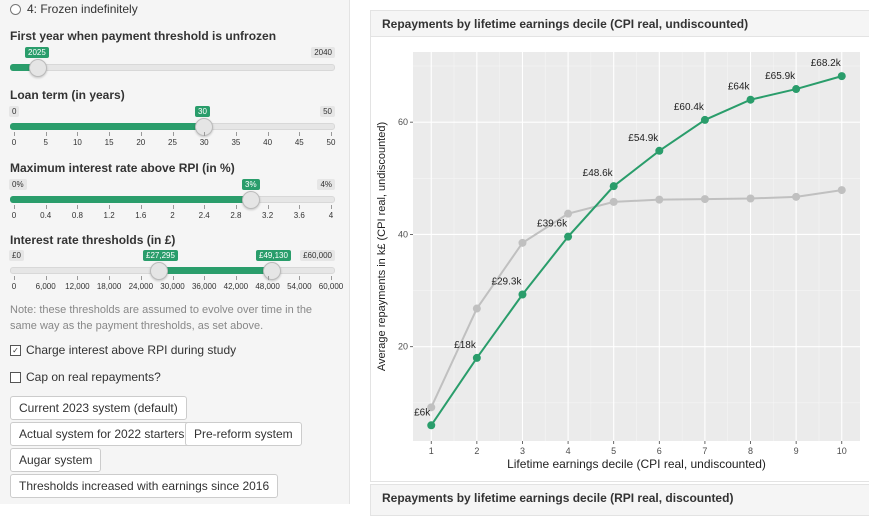 The height and width of the screenshot is (516, 869). Describe the element at coordinates (85, 377) in the screenshot. I see `cap-repayments-checkbox: Cap on real repayments?` at that location.